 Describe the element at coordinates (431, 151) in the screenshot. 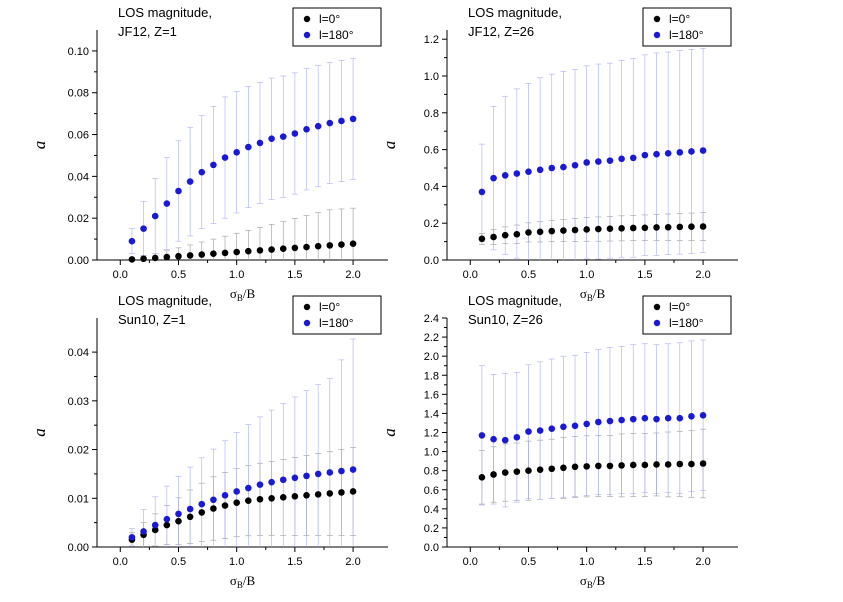

I see `y-tick-label: 0.6` at that location.